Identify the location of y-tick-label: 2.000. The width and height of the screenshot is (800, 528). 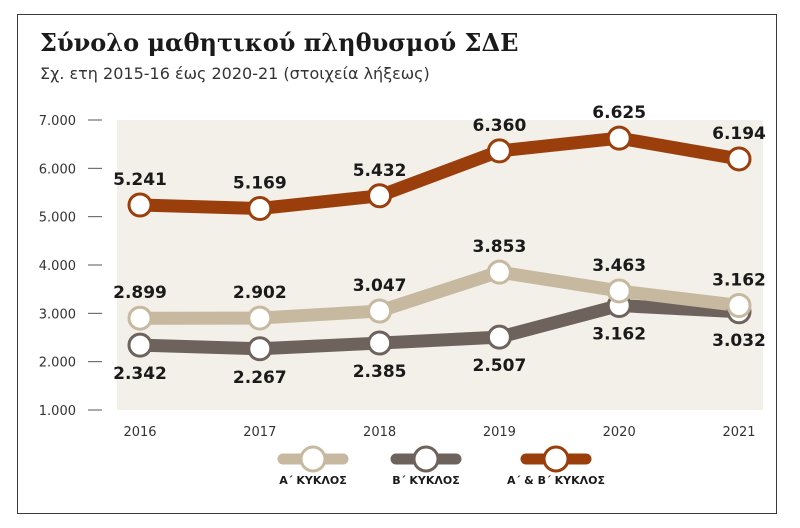
(57, 363).